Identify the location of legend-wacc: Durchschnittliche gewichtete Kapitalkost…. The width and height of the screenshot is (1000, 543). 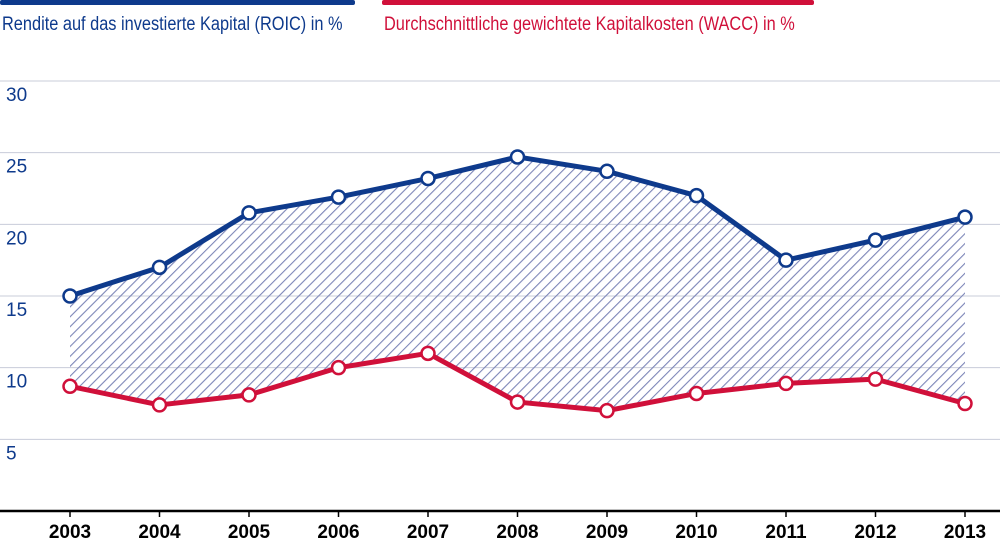
(602, 22).